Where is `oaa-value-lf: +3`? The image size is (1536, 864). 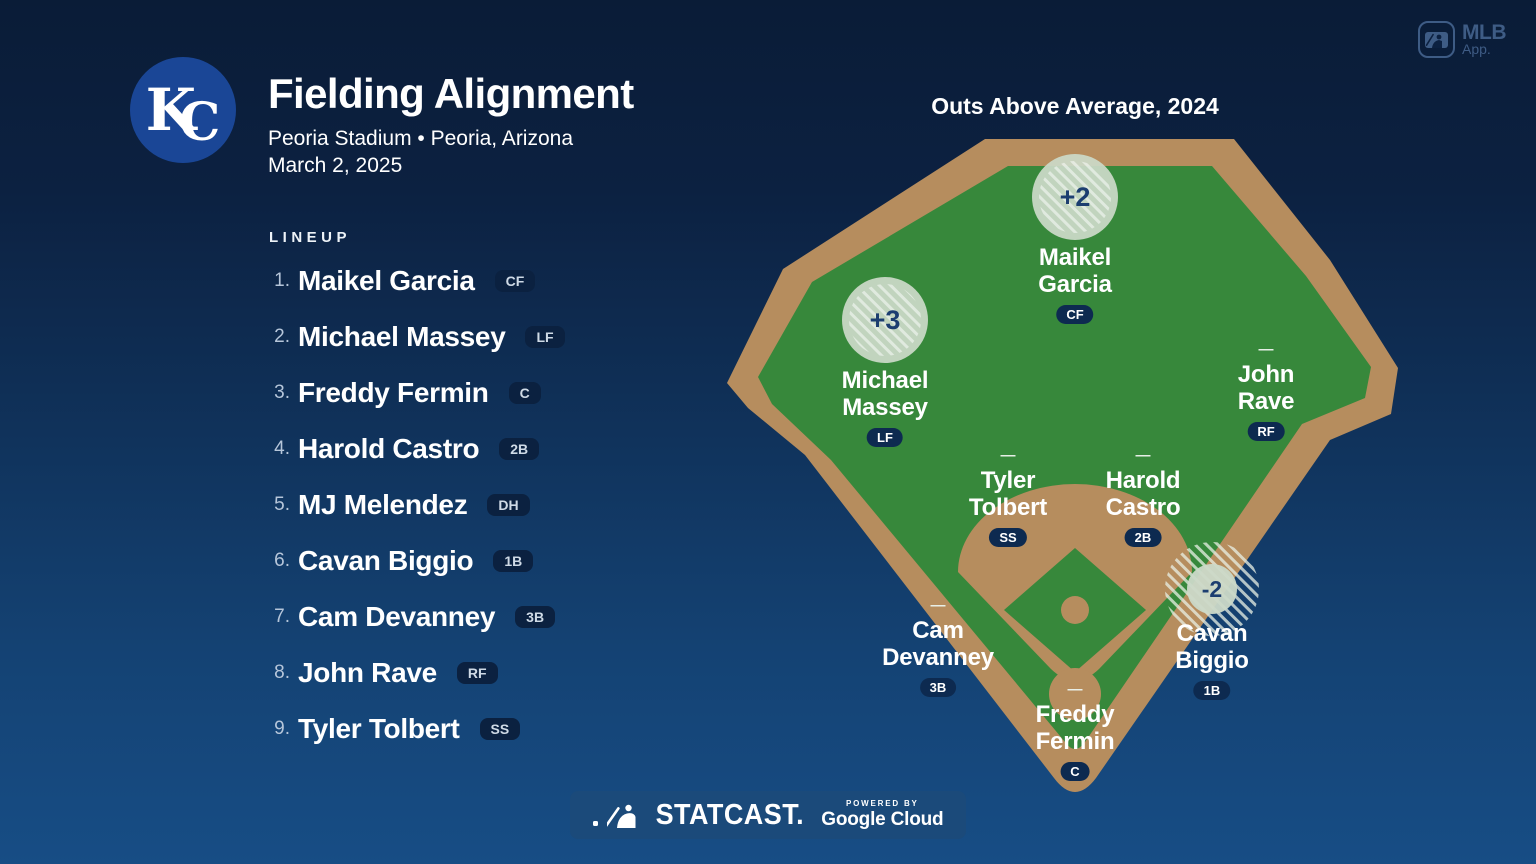
oaa-value-lf: +3 is located at coordinates (885, 320).